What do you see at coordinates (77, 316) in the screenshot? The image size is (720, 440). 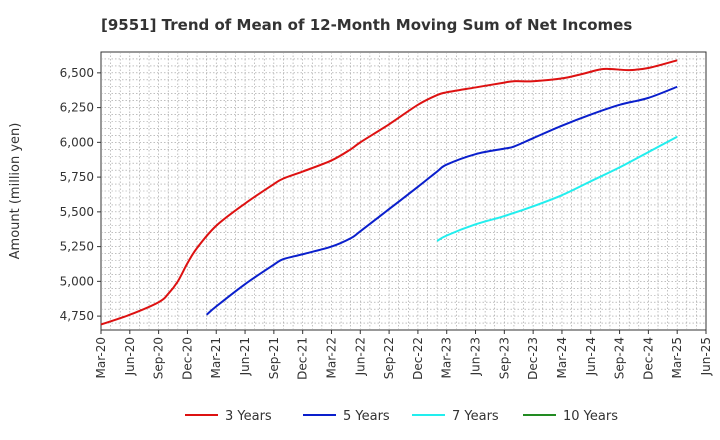 I see `y-tick-label: 4,750` at bounding box center [77, 316].